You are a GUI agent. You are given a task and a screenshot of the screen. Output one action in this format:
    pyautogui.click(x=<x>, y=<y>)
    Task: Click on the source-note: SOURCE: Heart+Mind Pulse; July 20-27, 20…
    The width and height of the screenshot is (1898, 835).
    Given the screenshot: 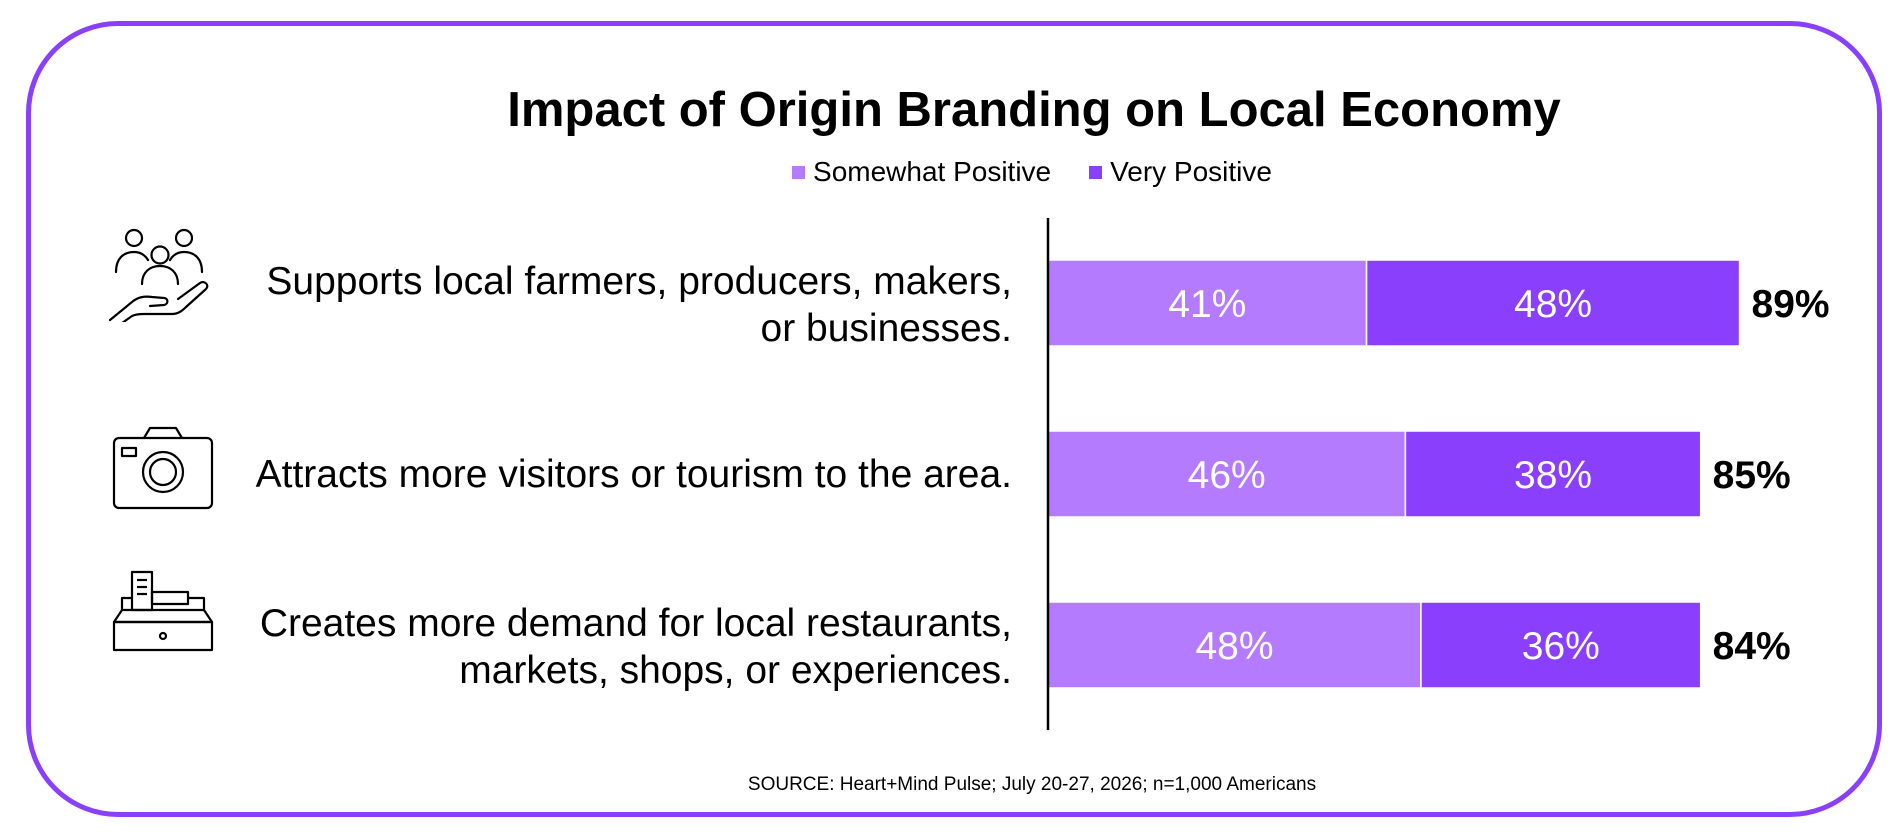 What is the action you would take?
    pyautogui.click(x=1032, y=784)
    